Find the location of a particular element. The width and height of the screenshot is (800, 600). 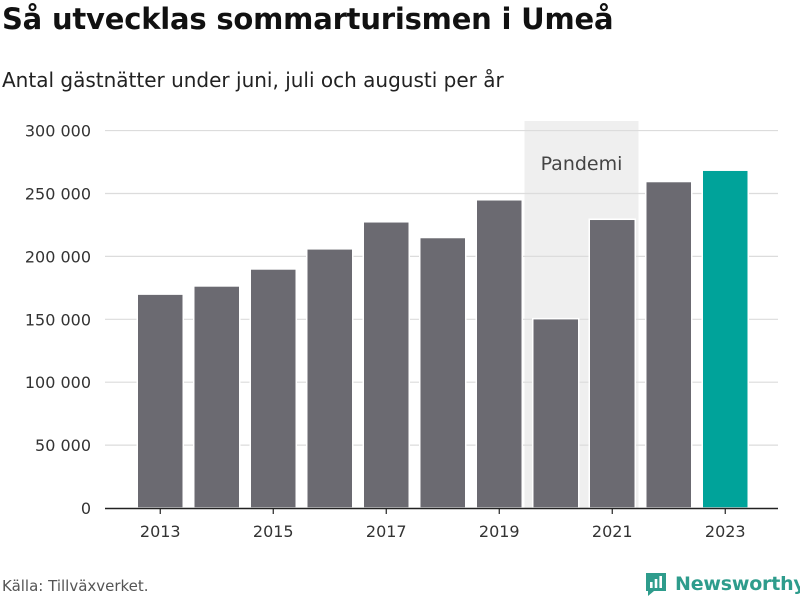

bar-2017 is located at coordinates (386, 365).